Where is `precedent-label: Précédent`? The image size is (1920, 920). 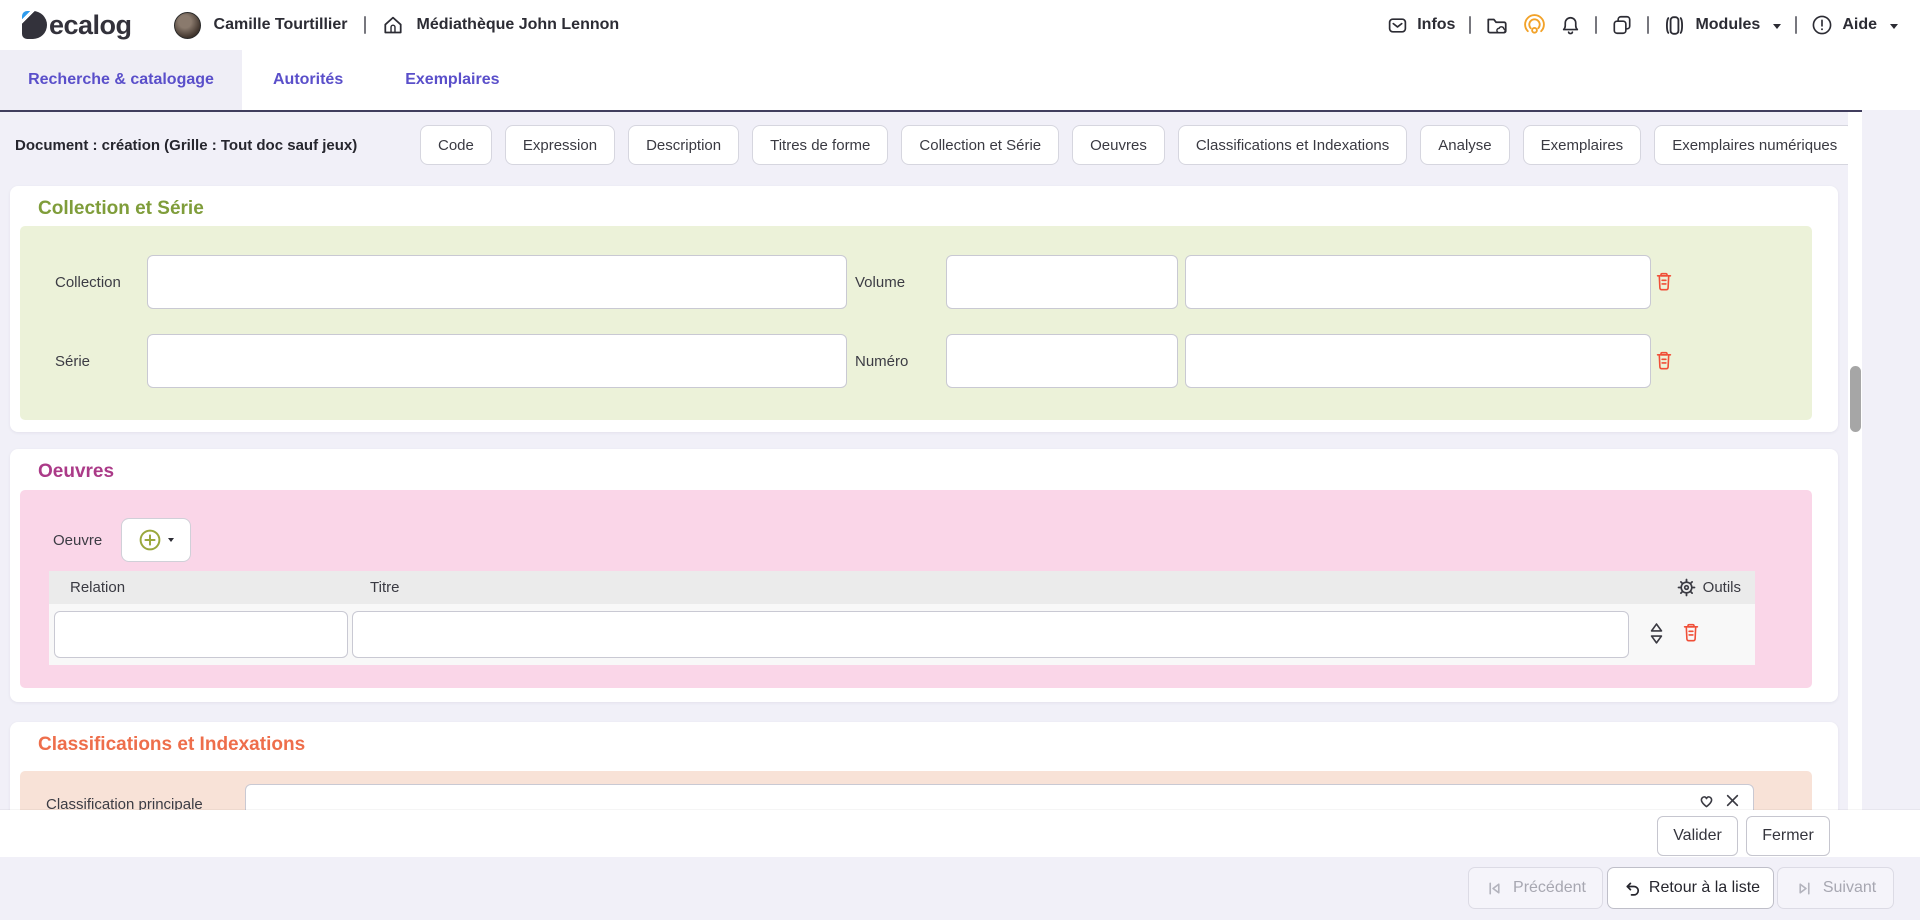
precedent-label: Précédent is located at coordinates (1549, 887).